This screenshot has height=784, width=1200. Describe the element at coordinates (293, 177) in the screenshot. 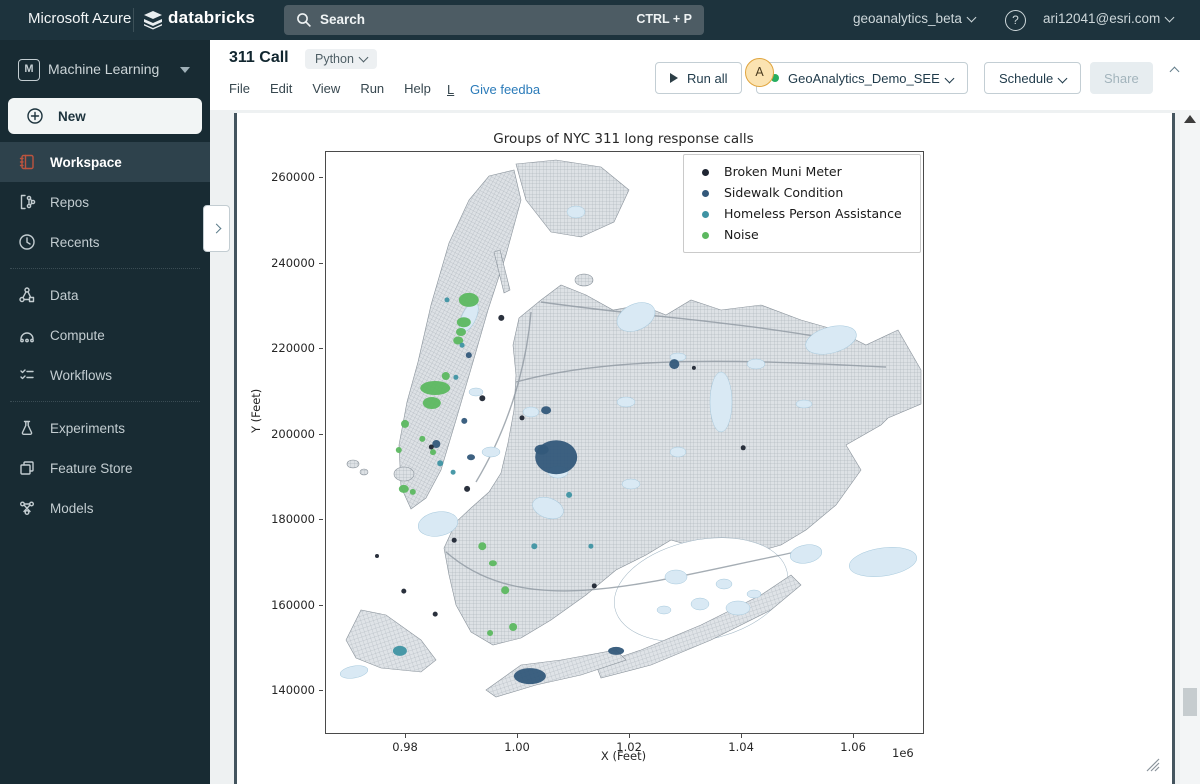

I see `y-tick-label: 260000` at that location.